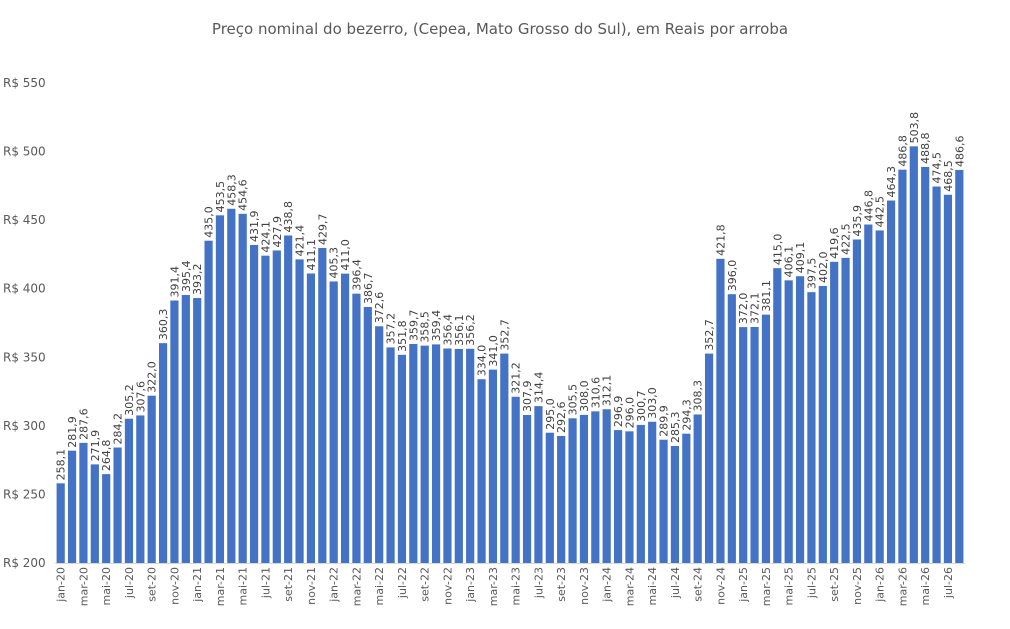 Image resolution: width=1010 pixels, height=629 pixels. What do you see at coordinates (83, 424) in the screenshot?
I see `data-label-mar-20: 287,6` at bounding box center [83, 424].